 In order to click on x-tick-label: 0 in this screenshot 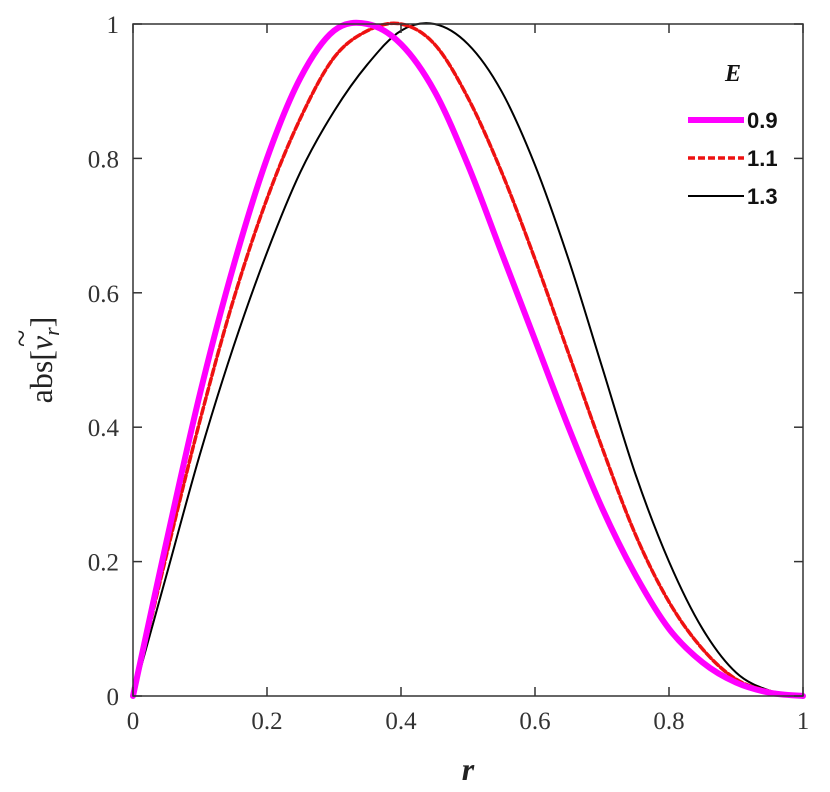, I will do `click(133, 721)`.